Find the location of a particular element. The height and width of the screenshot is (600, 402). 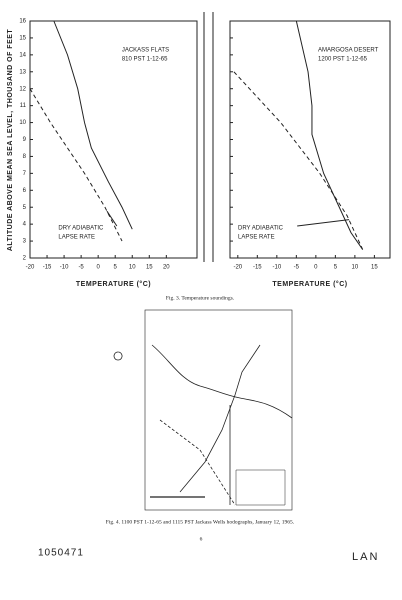

footer-left: 1050471 is located at coordinates (61, 553).